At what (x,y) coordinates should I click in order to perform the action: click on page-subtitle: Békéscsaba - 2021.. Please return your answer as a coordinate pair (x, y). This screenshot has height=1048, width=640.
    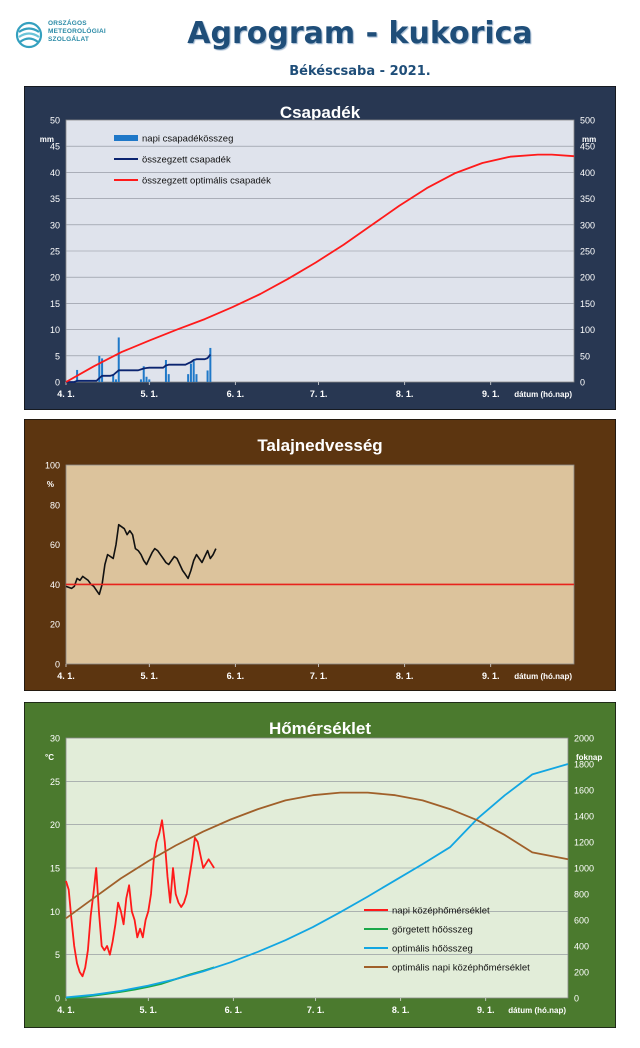
    Looking at the image, I should click on (360, 71).